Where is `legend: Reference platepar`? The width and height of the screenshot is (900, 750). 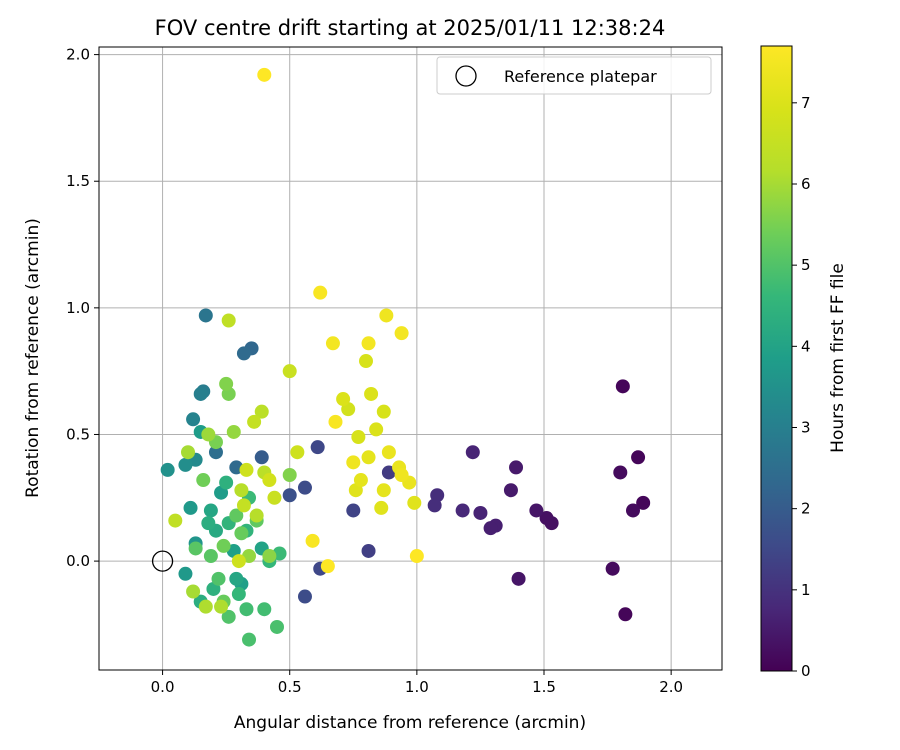 legend: Reference platepar is located at coordinates (574, 75).